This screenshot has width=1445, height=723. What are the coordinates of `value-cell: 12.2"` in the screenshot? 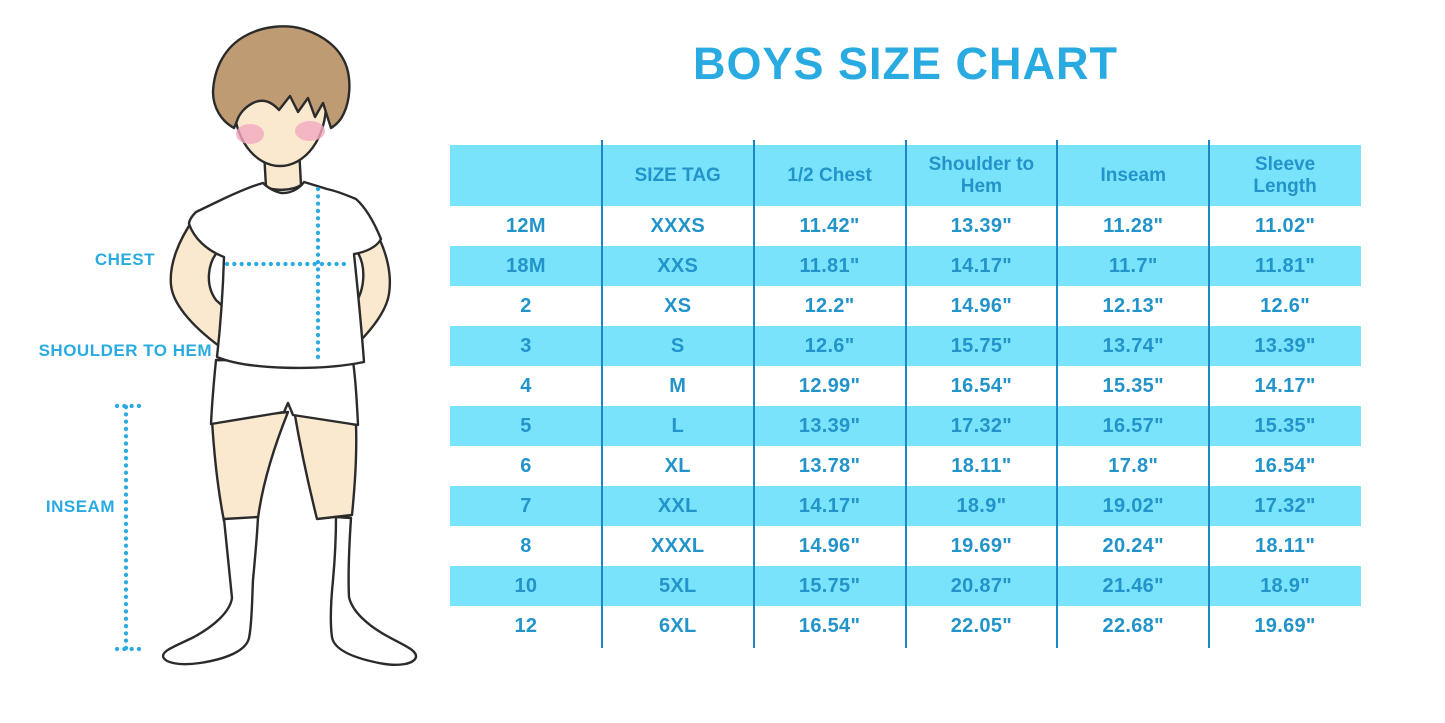 It's located at (829, 305).